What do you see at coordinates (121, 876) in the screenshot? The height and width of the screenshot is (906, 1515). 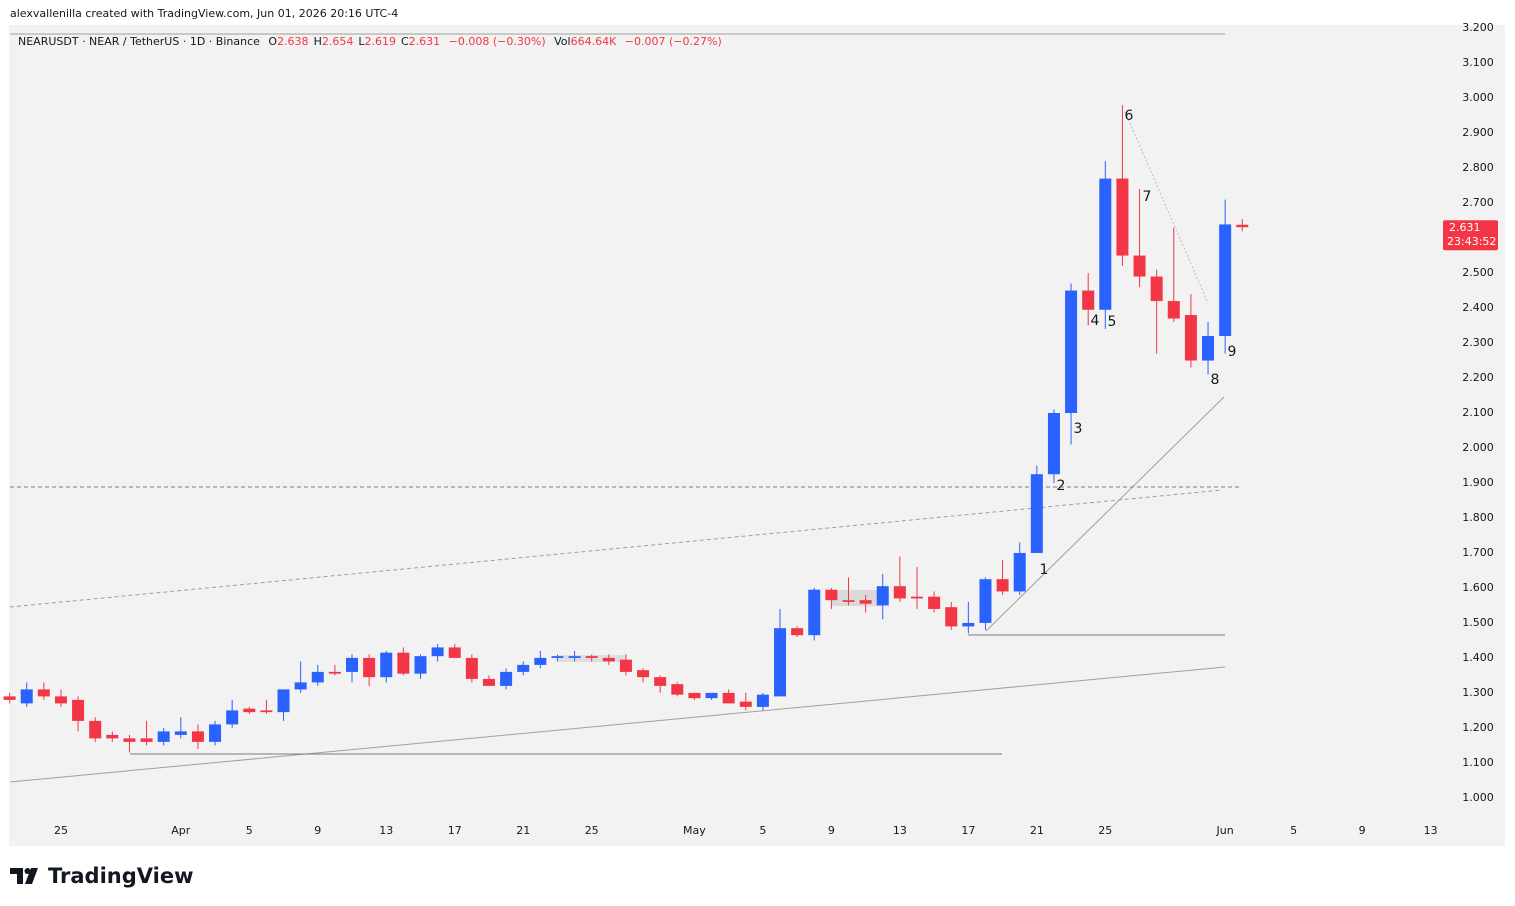 I see `logo-text: TradingView` at bounding box center [121, 876].